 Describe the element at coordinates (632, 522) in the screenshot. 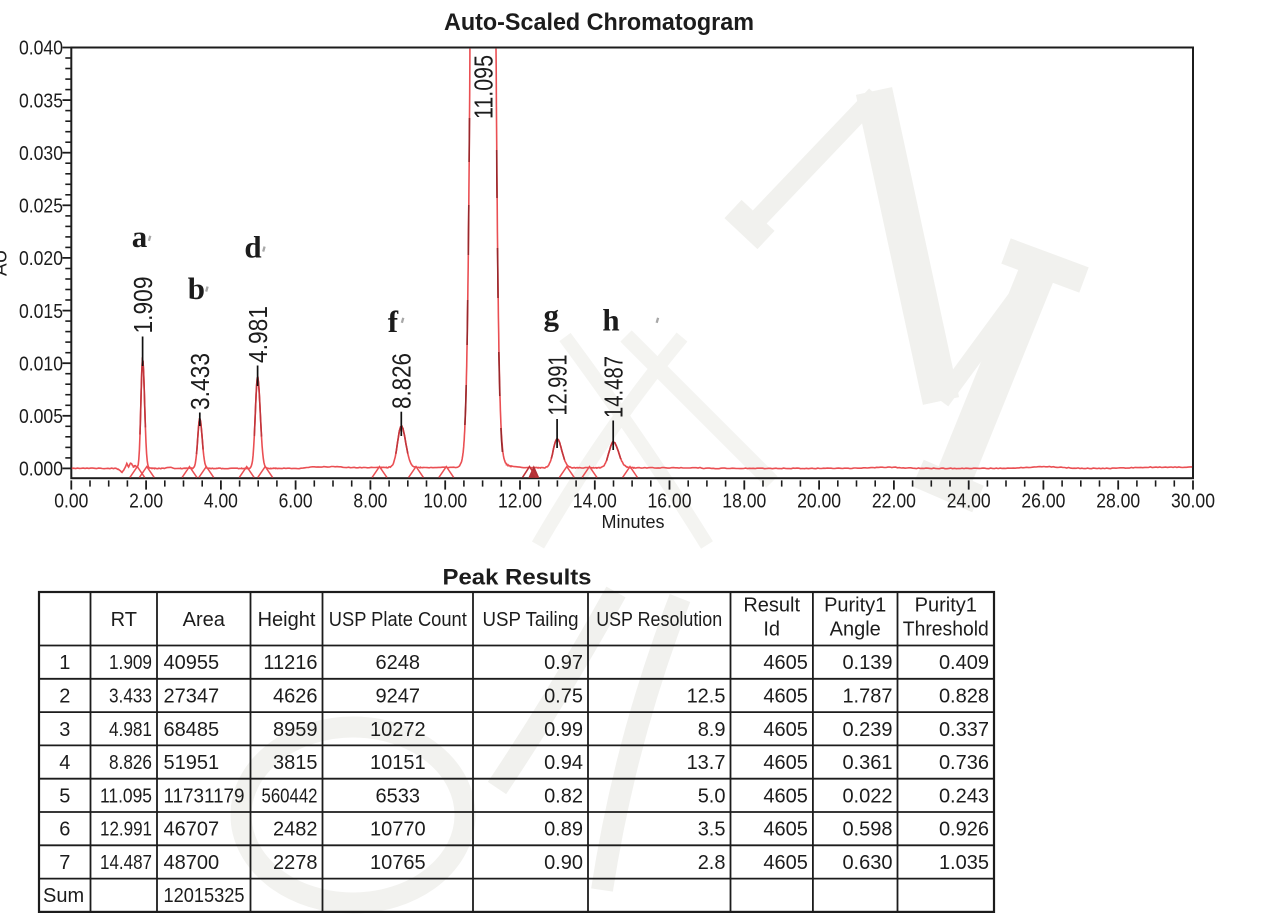

I see `svg-text: Minutes` at that location.